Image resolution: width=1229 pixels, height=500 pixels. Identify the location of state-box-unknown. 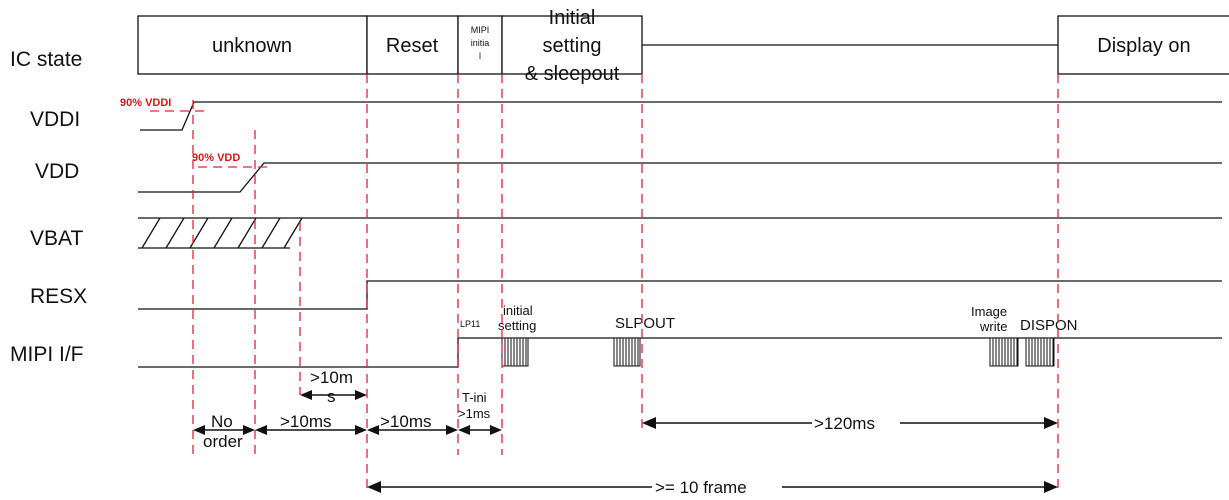
(252, 45).